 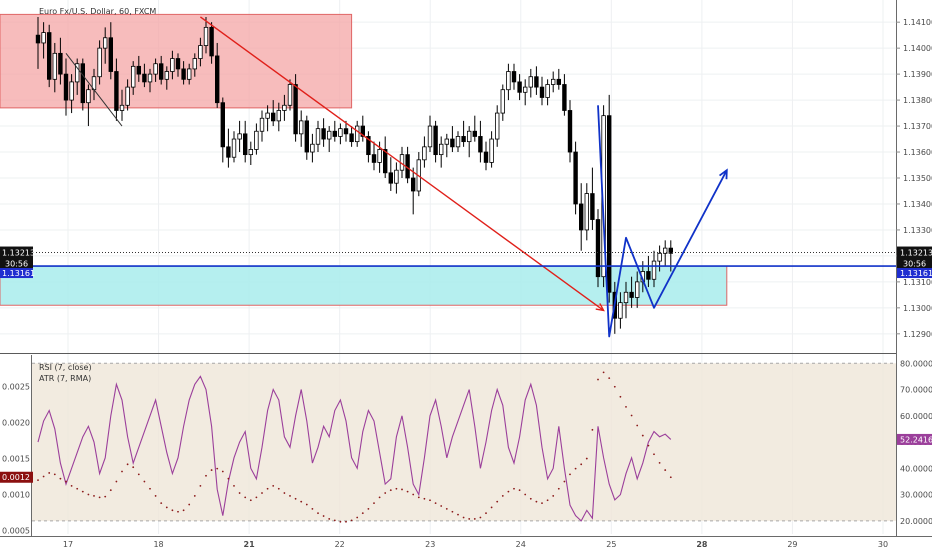 What do you see at coordinates (916, 273) in the screenshot?
I see `level-price-tag: 1.13161` at bounding box center [916, 273].